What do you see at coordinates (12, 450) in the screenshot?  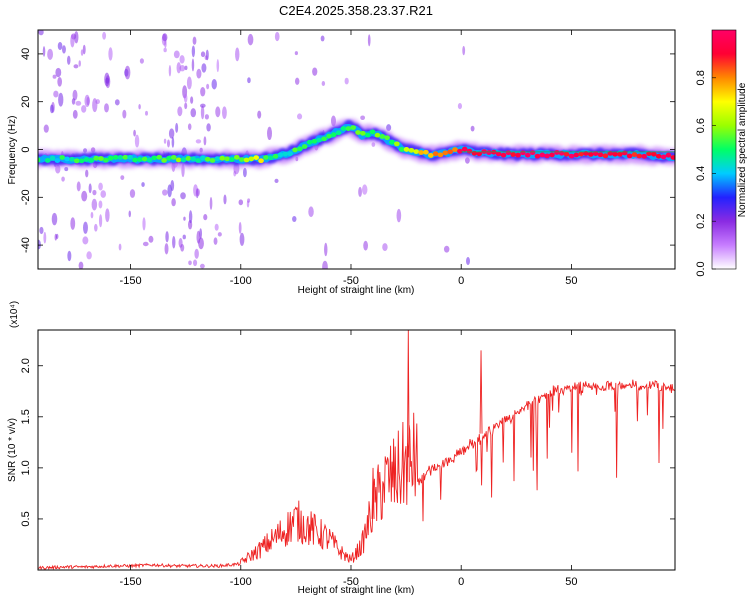 I see `snr-y-label: SNR (10 * v/v)` at bounding box center [12, 450].